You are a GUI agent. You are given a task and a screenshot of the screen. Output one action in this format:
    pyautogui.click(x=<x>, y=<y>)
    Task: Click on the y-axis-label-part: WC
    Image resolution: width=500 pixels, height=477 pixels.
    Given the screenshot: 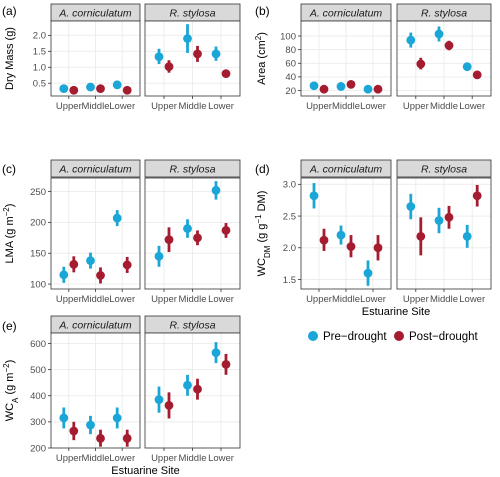 What is the action you would take?
    pyautogui.click(x=262, y=267)
    